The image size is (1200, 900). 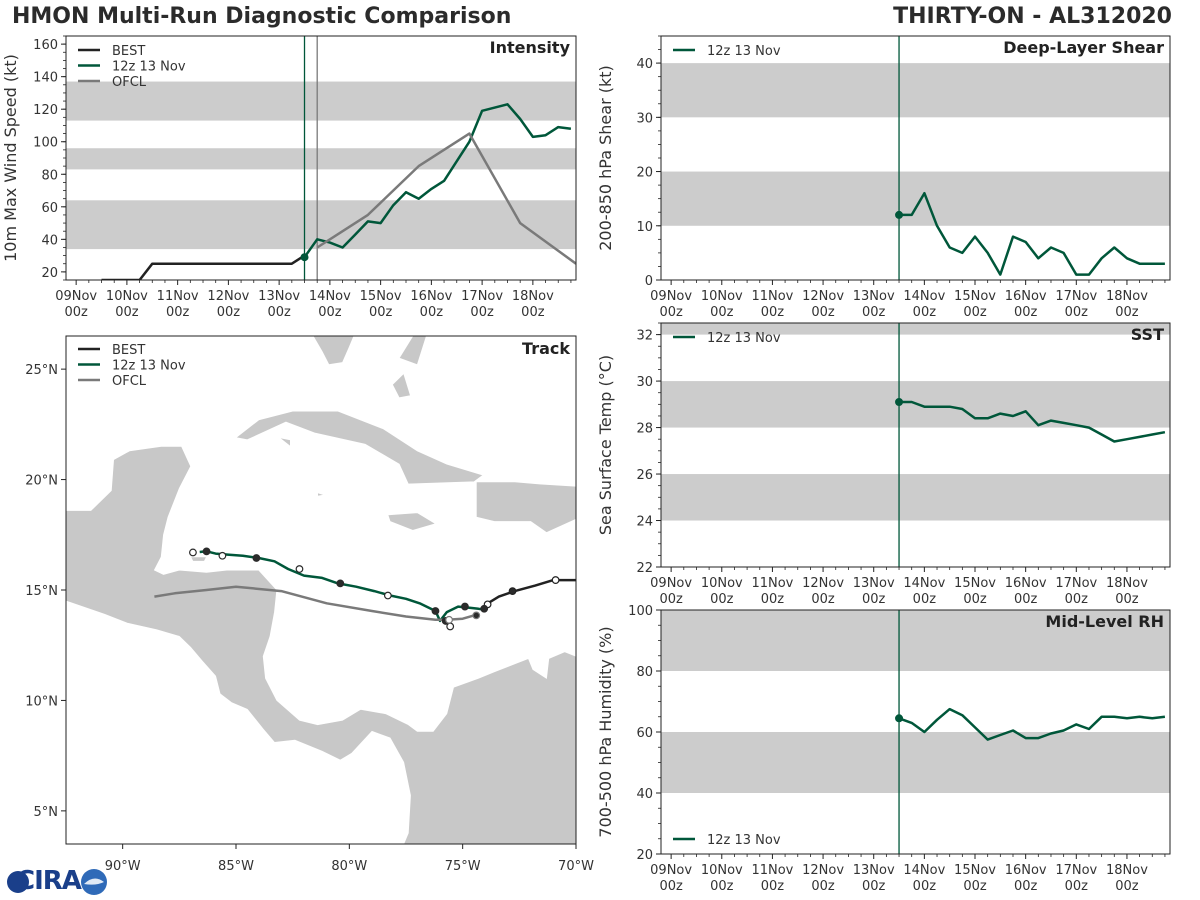 What do you see at coordinates (10, 158) in the screenshot?
I see `y-axis-label: 10m Max Wind Speed (kt)` at bounding box center [10, 158].